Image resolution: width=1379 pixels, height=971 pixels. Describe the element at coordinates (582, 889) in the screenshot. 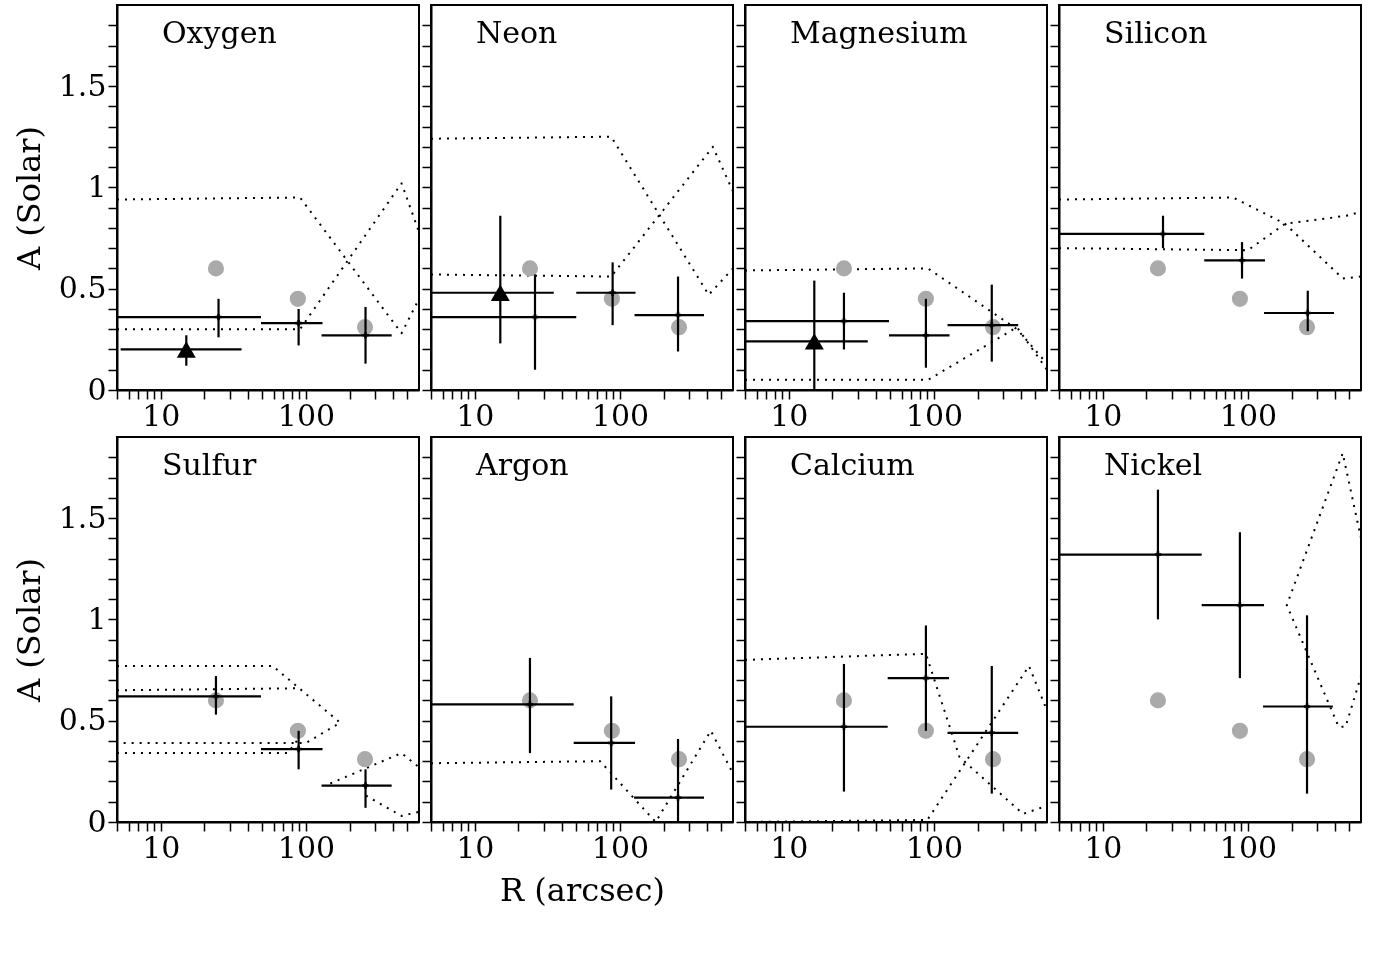

I see `x-axis-title: R (arcsec)` at that location.